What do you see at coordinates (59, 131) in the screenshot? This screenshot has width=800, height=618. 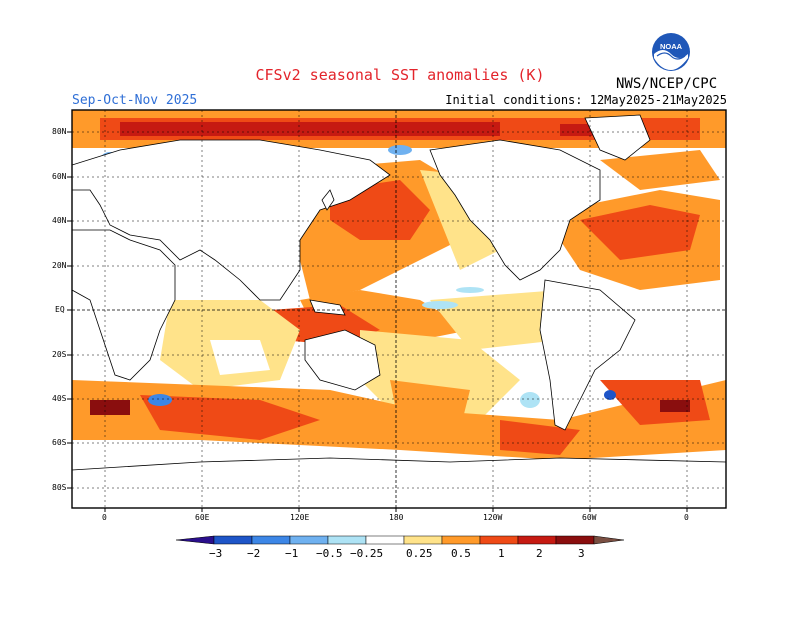 I see `lat-label-80n: 80N` at bounding box center [59, 131].